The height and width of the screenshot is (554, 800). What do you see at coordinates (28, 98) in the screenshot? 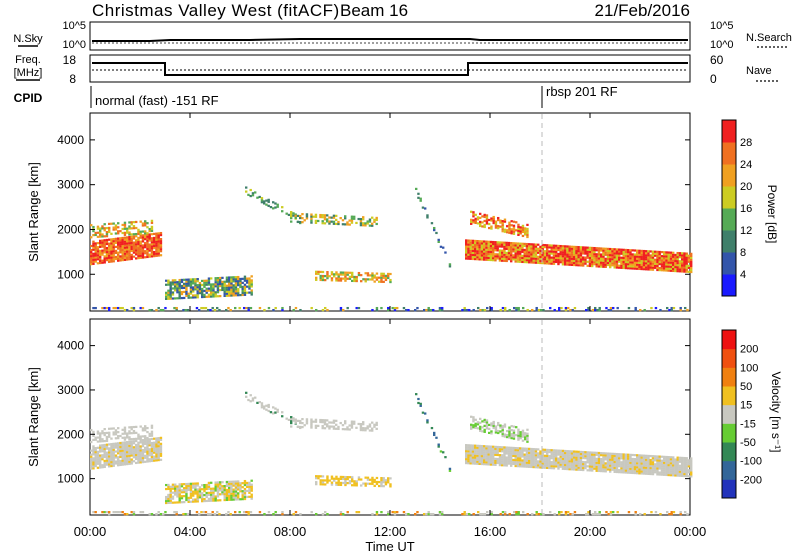
I see `cpid-label: CPID` at bounding box center [28, 98].